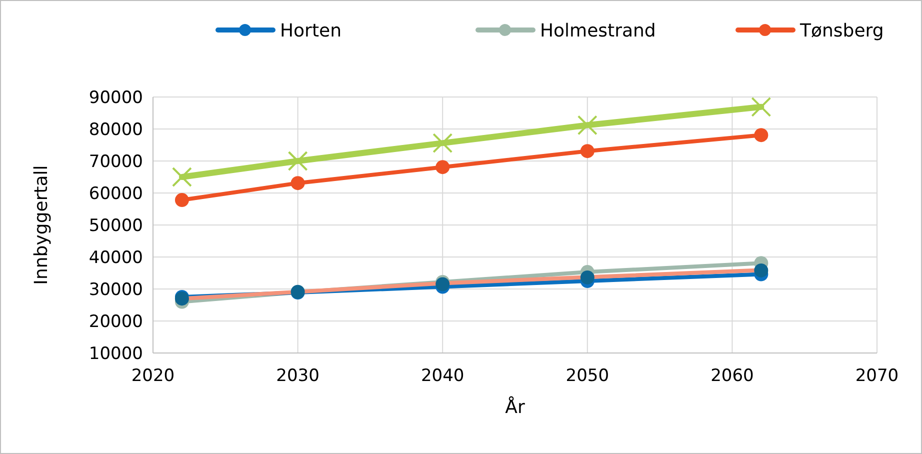 The height and width of the screenshot is (454, 922). Describe the element at coordinates (115, 226) in the screenshot. I see `y-tick-label: 50000` at that location.